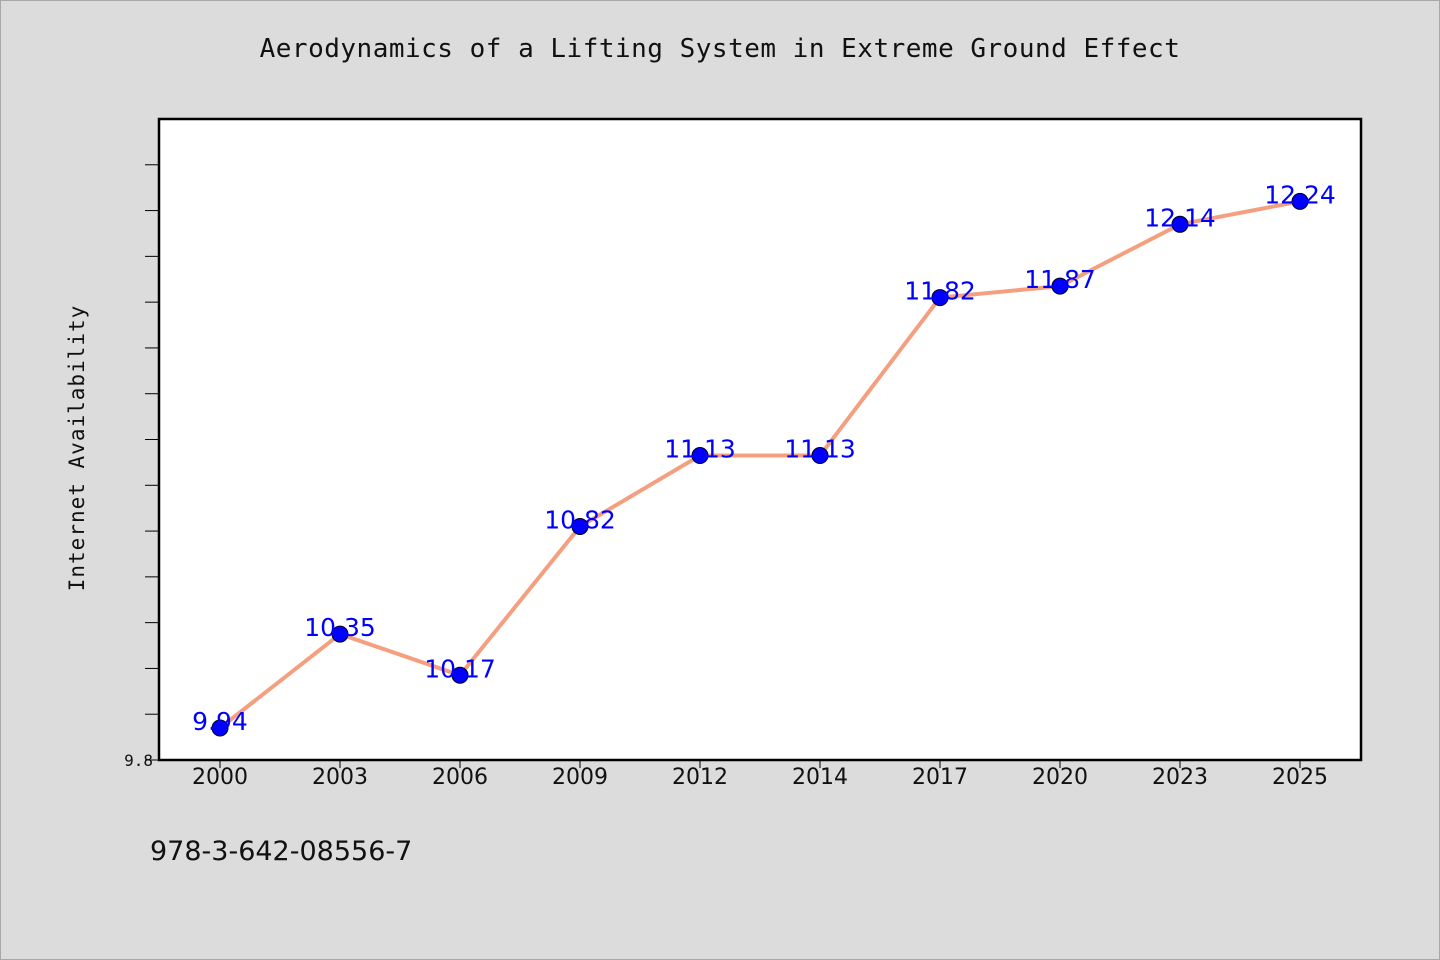 The height and width of the screenshot is (960, 1440). I want to click on data-label: 10.35, so click(340, 627).